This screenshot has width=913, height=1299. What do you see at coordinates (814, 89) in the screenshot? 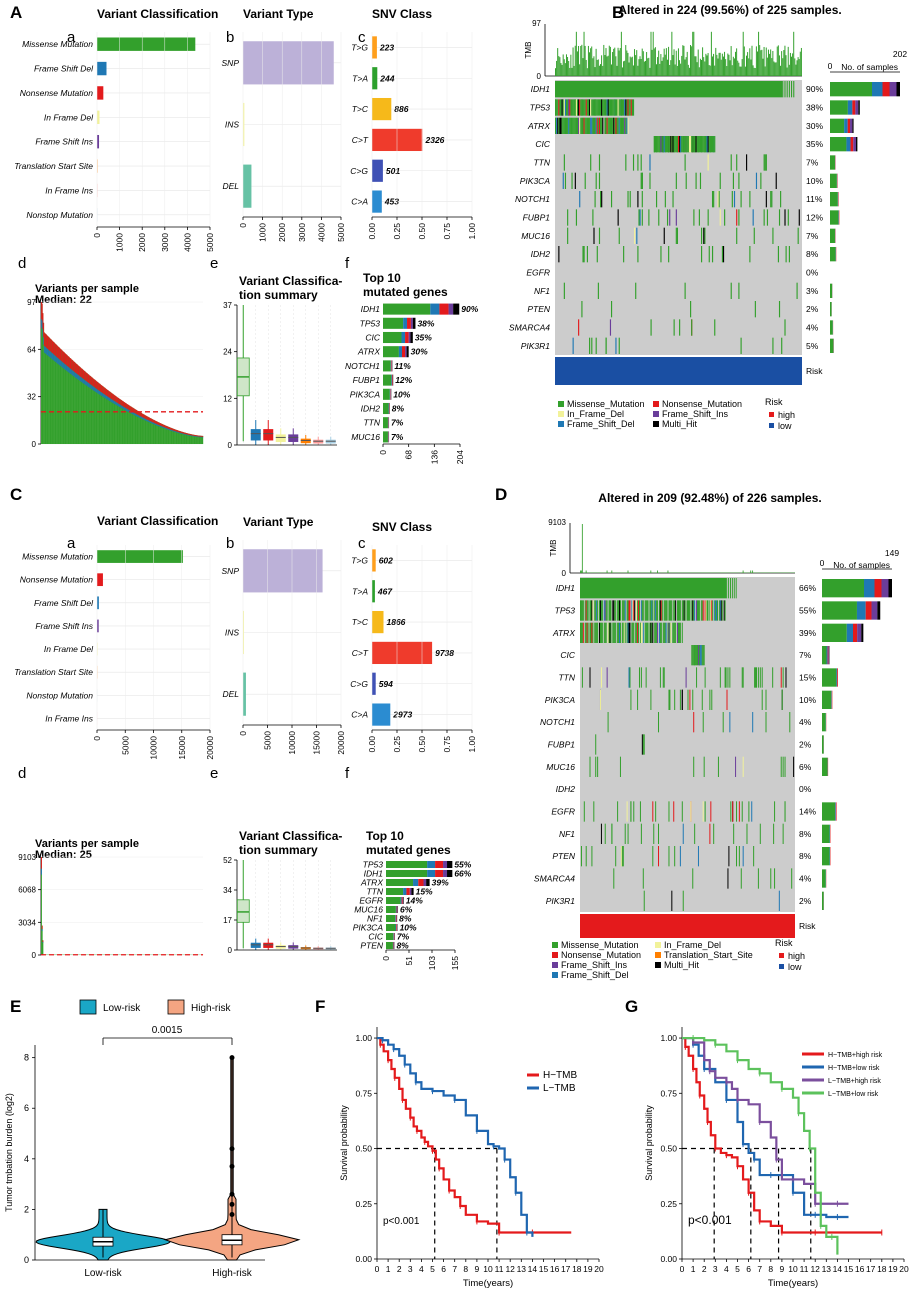
I see `gene-row-percent: 90%` at bounding box center [814, 89].